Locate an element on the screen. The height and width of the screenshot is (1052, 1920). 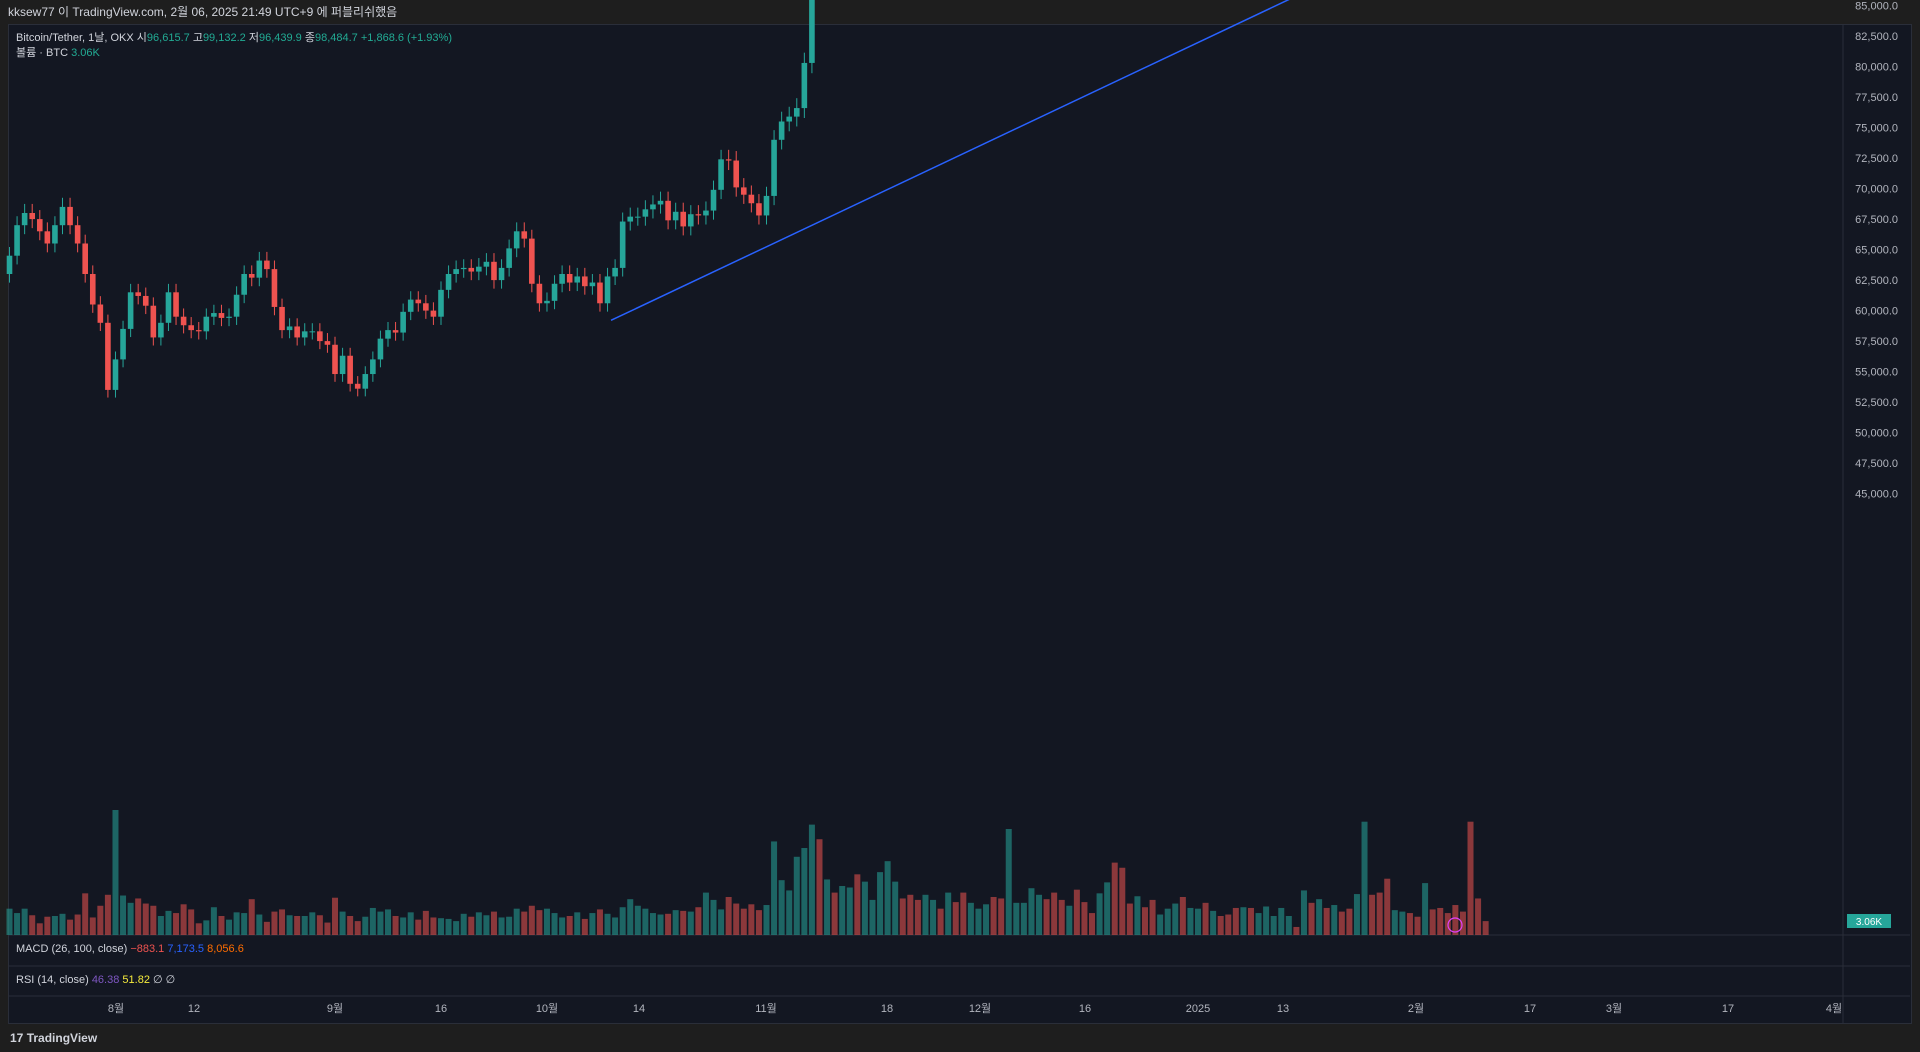
volume-label: 볼륨 · BTC is located at coordinates (42, 53).